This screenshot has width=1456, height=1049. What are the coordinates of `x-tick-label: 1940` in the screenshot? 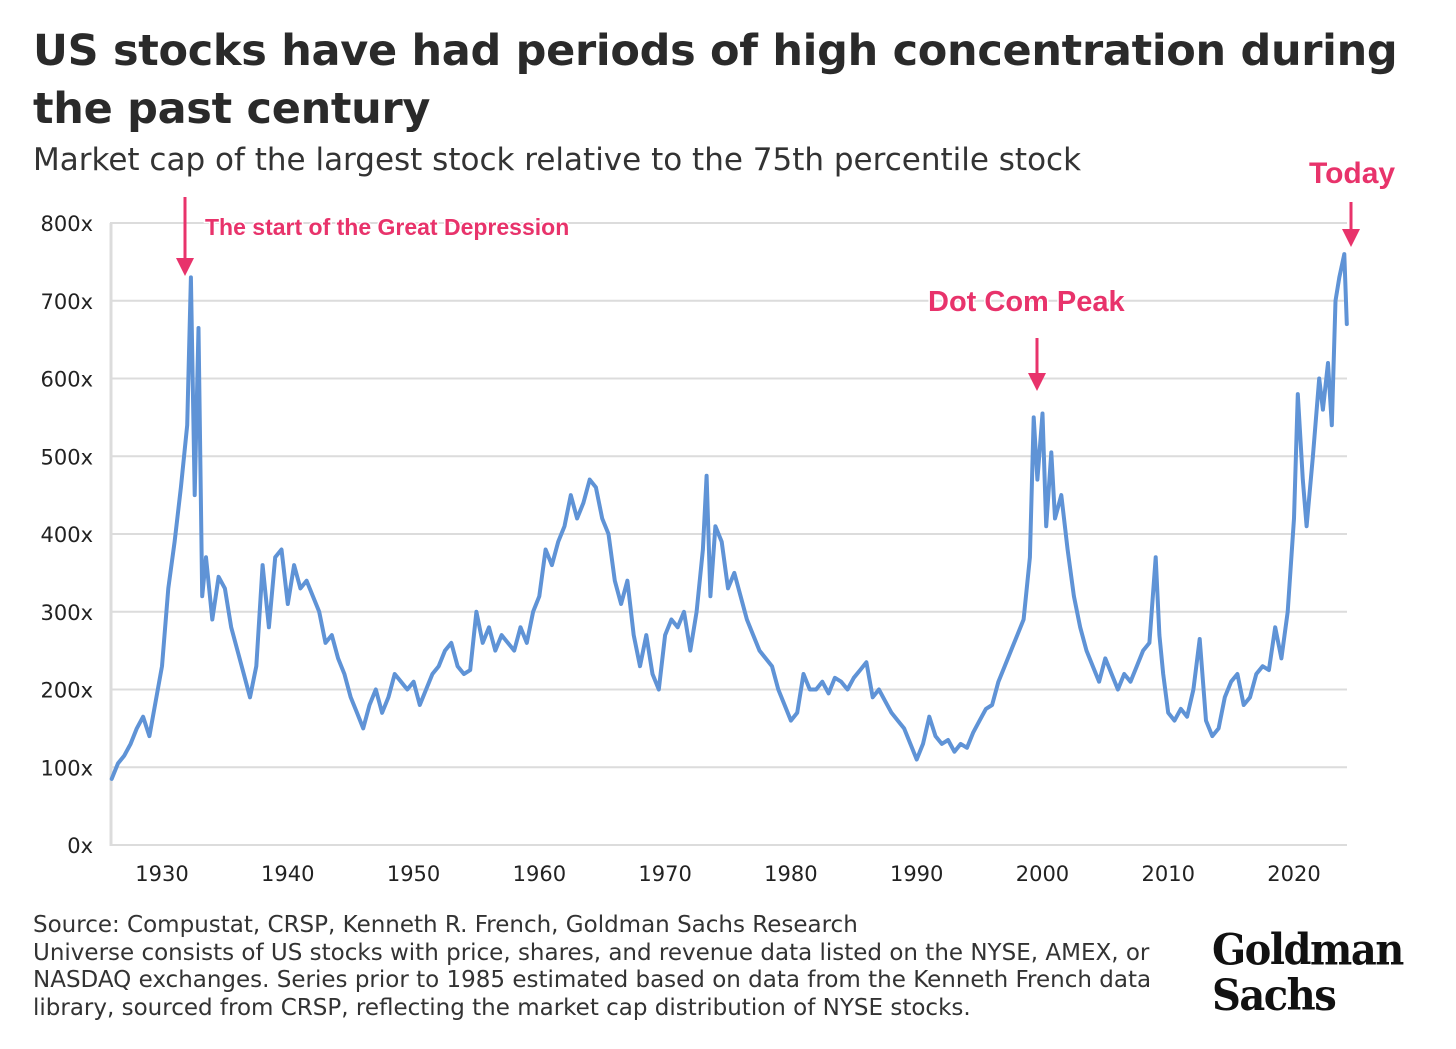 It's located at (287, 874).